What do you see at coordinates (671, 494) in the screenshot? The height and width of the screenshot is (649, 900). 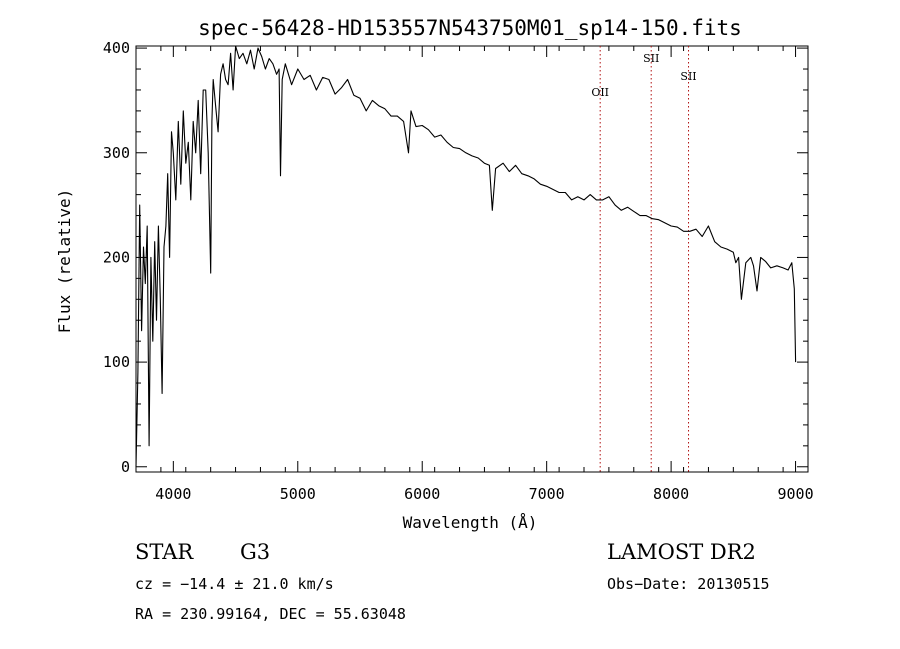 I see `x-tick-label: 8000` at bounding box center [671, 494].